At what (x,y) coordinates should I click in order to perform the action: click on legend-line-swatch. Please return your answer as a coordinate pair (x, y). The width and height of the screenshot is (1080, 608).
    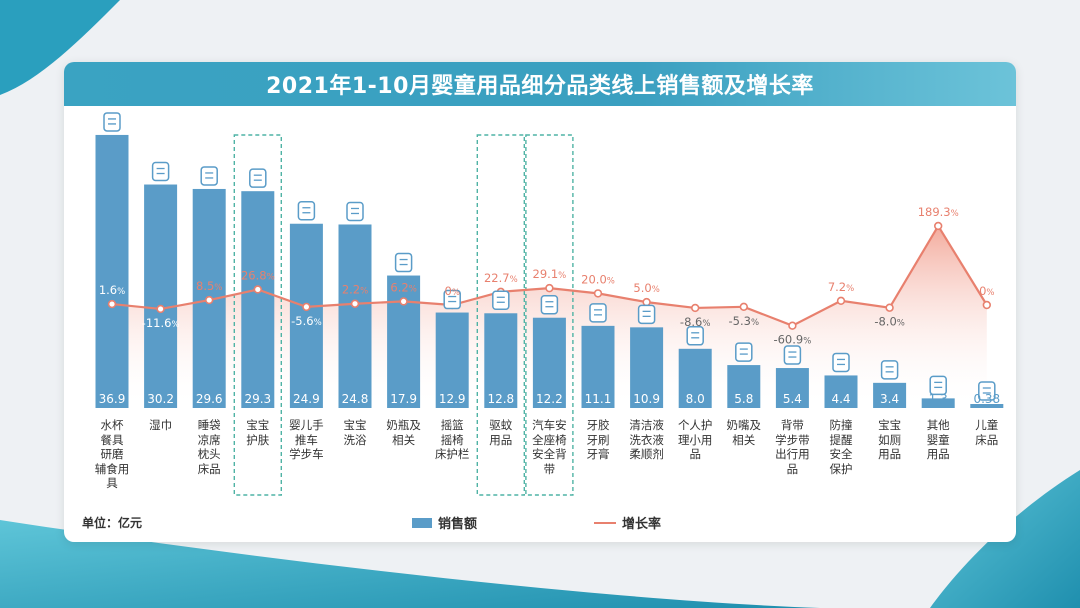
    Looking at the image, I should click on (605, 522).